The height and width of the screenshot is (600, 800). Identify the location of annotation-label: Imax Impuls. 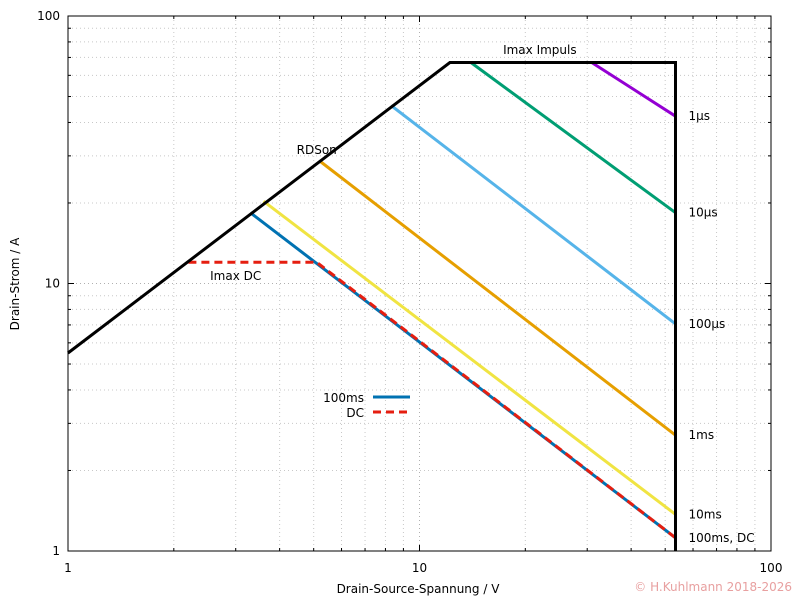
(540, 50).